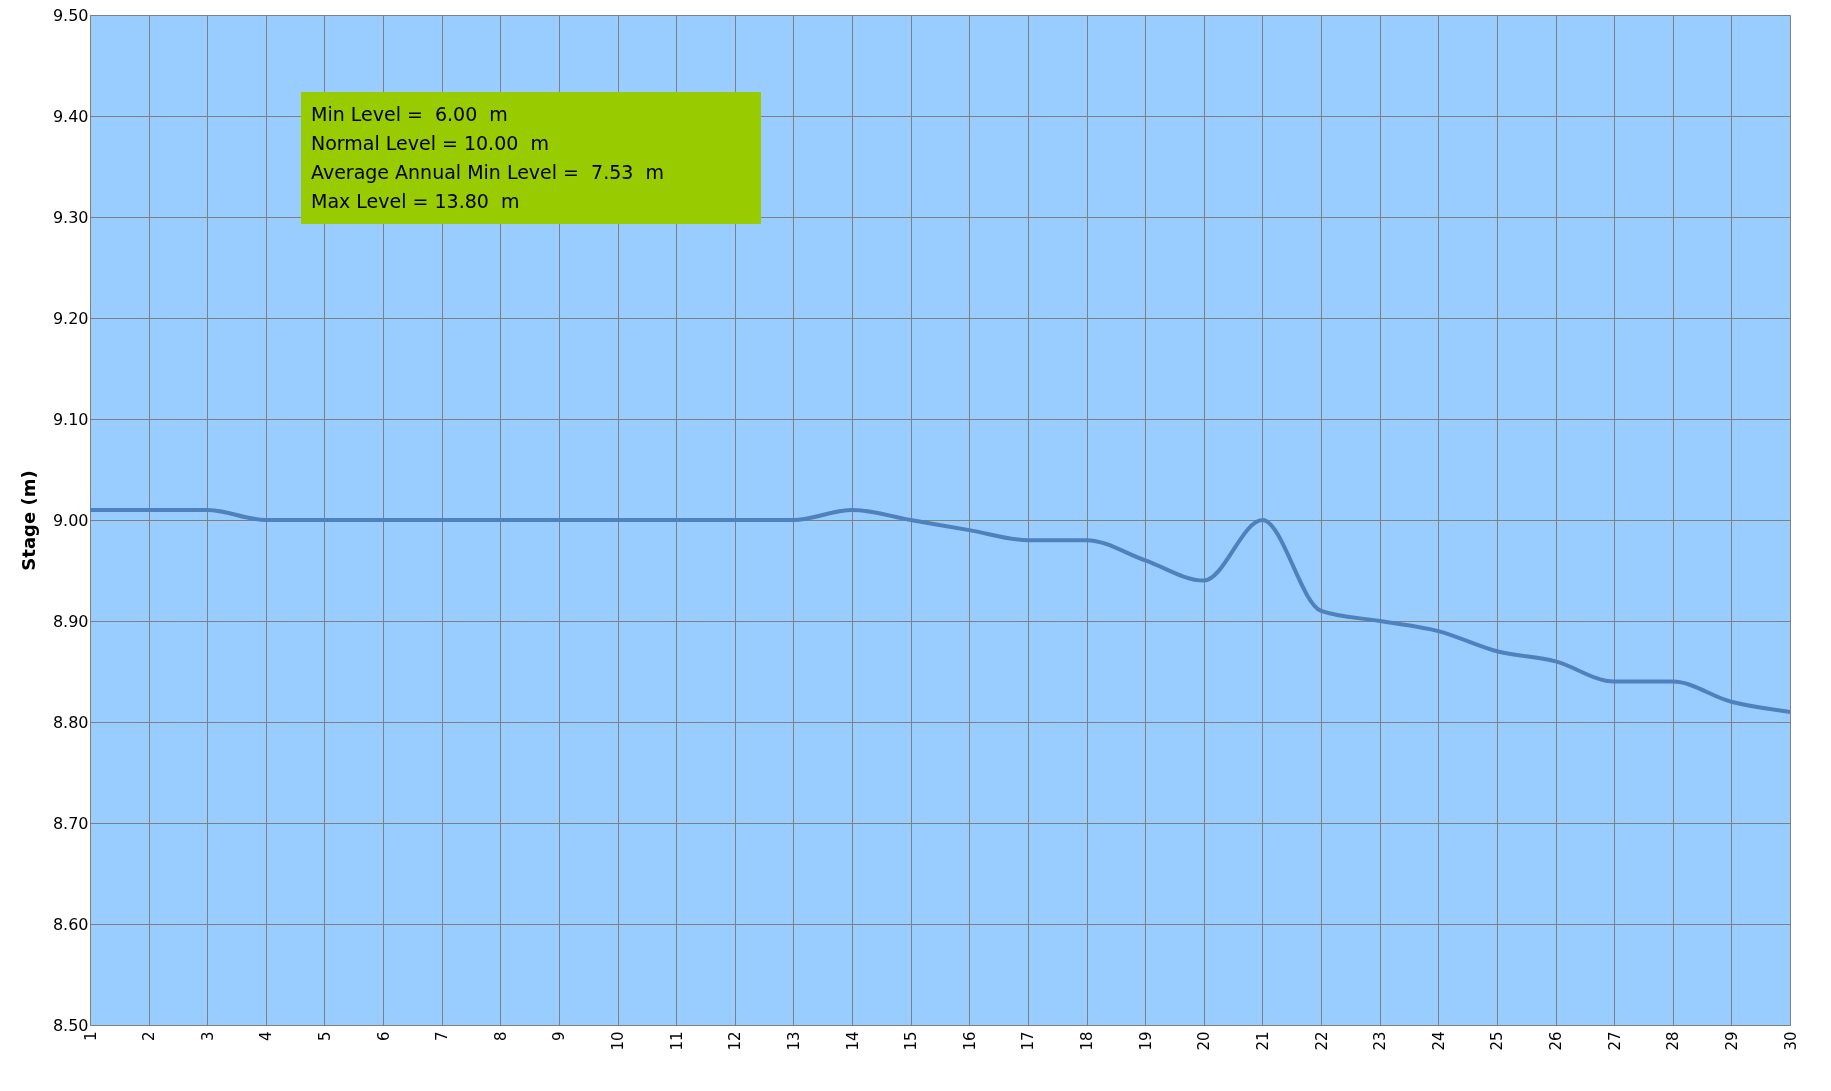  I want to click on y-tick-label: 9.00, so click(70, 520).